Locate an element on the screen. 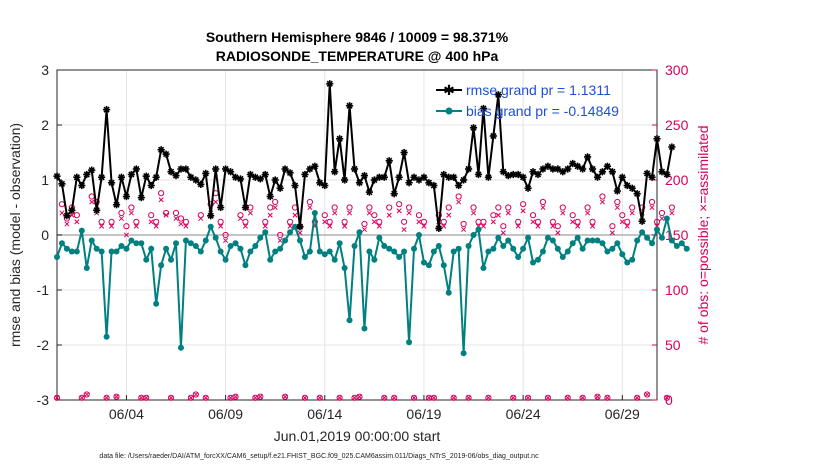  x-tick-label: 06/29 is located at coordinates (622, 414).